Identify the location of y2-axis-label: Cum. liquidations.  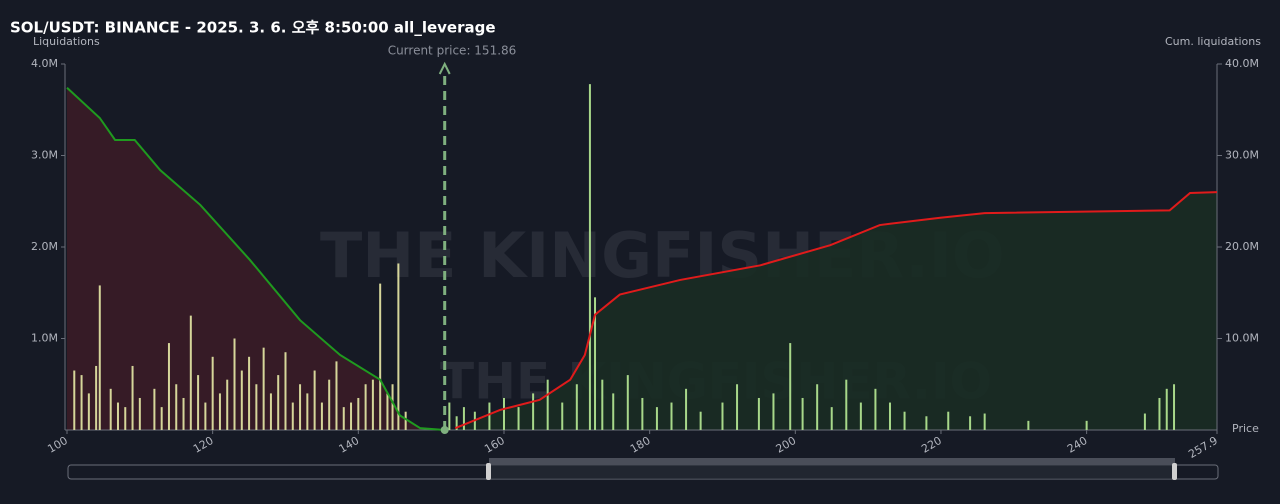
(1213, 41).